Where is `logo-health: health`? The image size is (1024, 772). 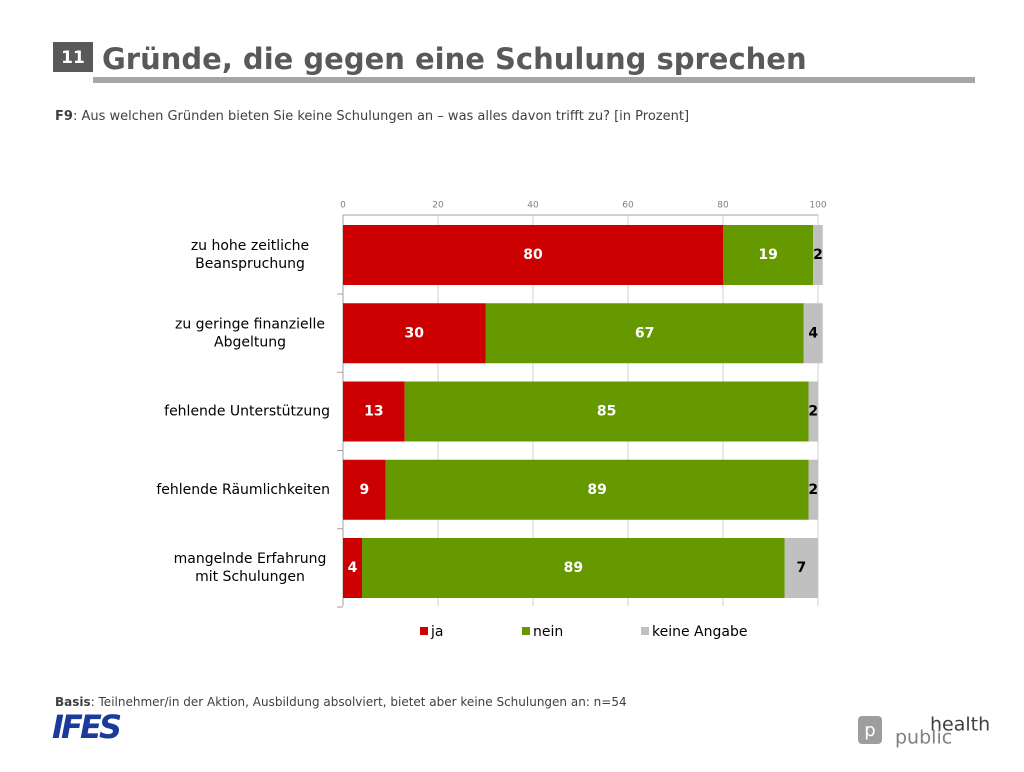 logo-health: health is located at coordinates (960, 725).